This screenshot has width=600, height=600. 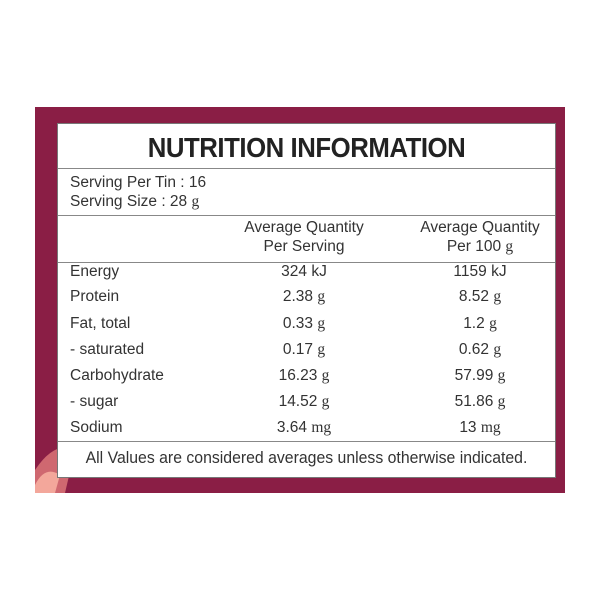 What do you see at coordinates (117, 375) in the screenshot?
I see `nutrient-name: Carbohydrate` at bounding box center [117, 375].